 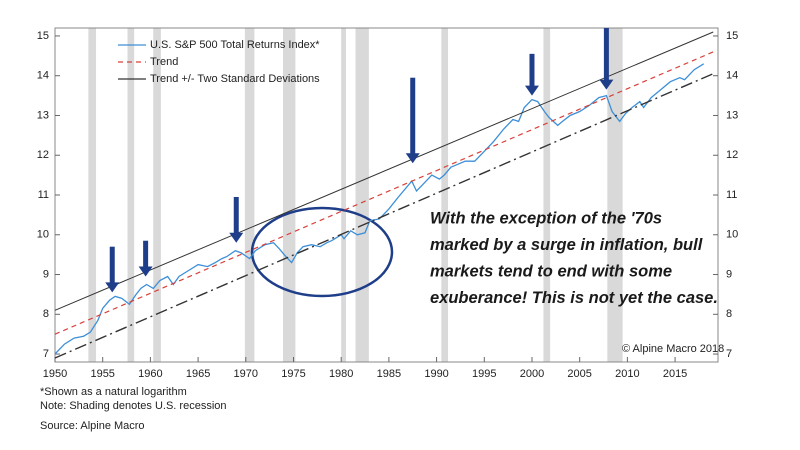 What do you see at coordinates (133, 406) in the screenshot?
I see `footnote: Note: Shading denotes U.S. recession` at bounding box center [133, 406].